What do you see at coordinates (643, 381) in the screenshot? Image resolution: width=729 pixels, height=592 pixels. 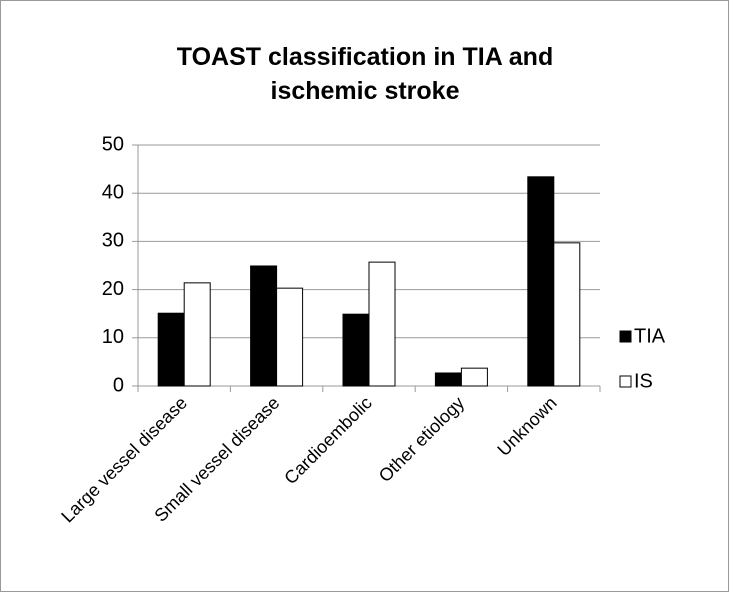 I see `legend-label: IS` at bounding box center [643, 381].